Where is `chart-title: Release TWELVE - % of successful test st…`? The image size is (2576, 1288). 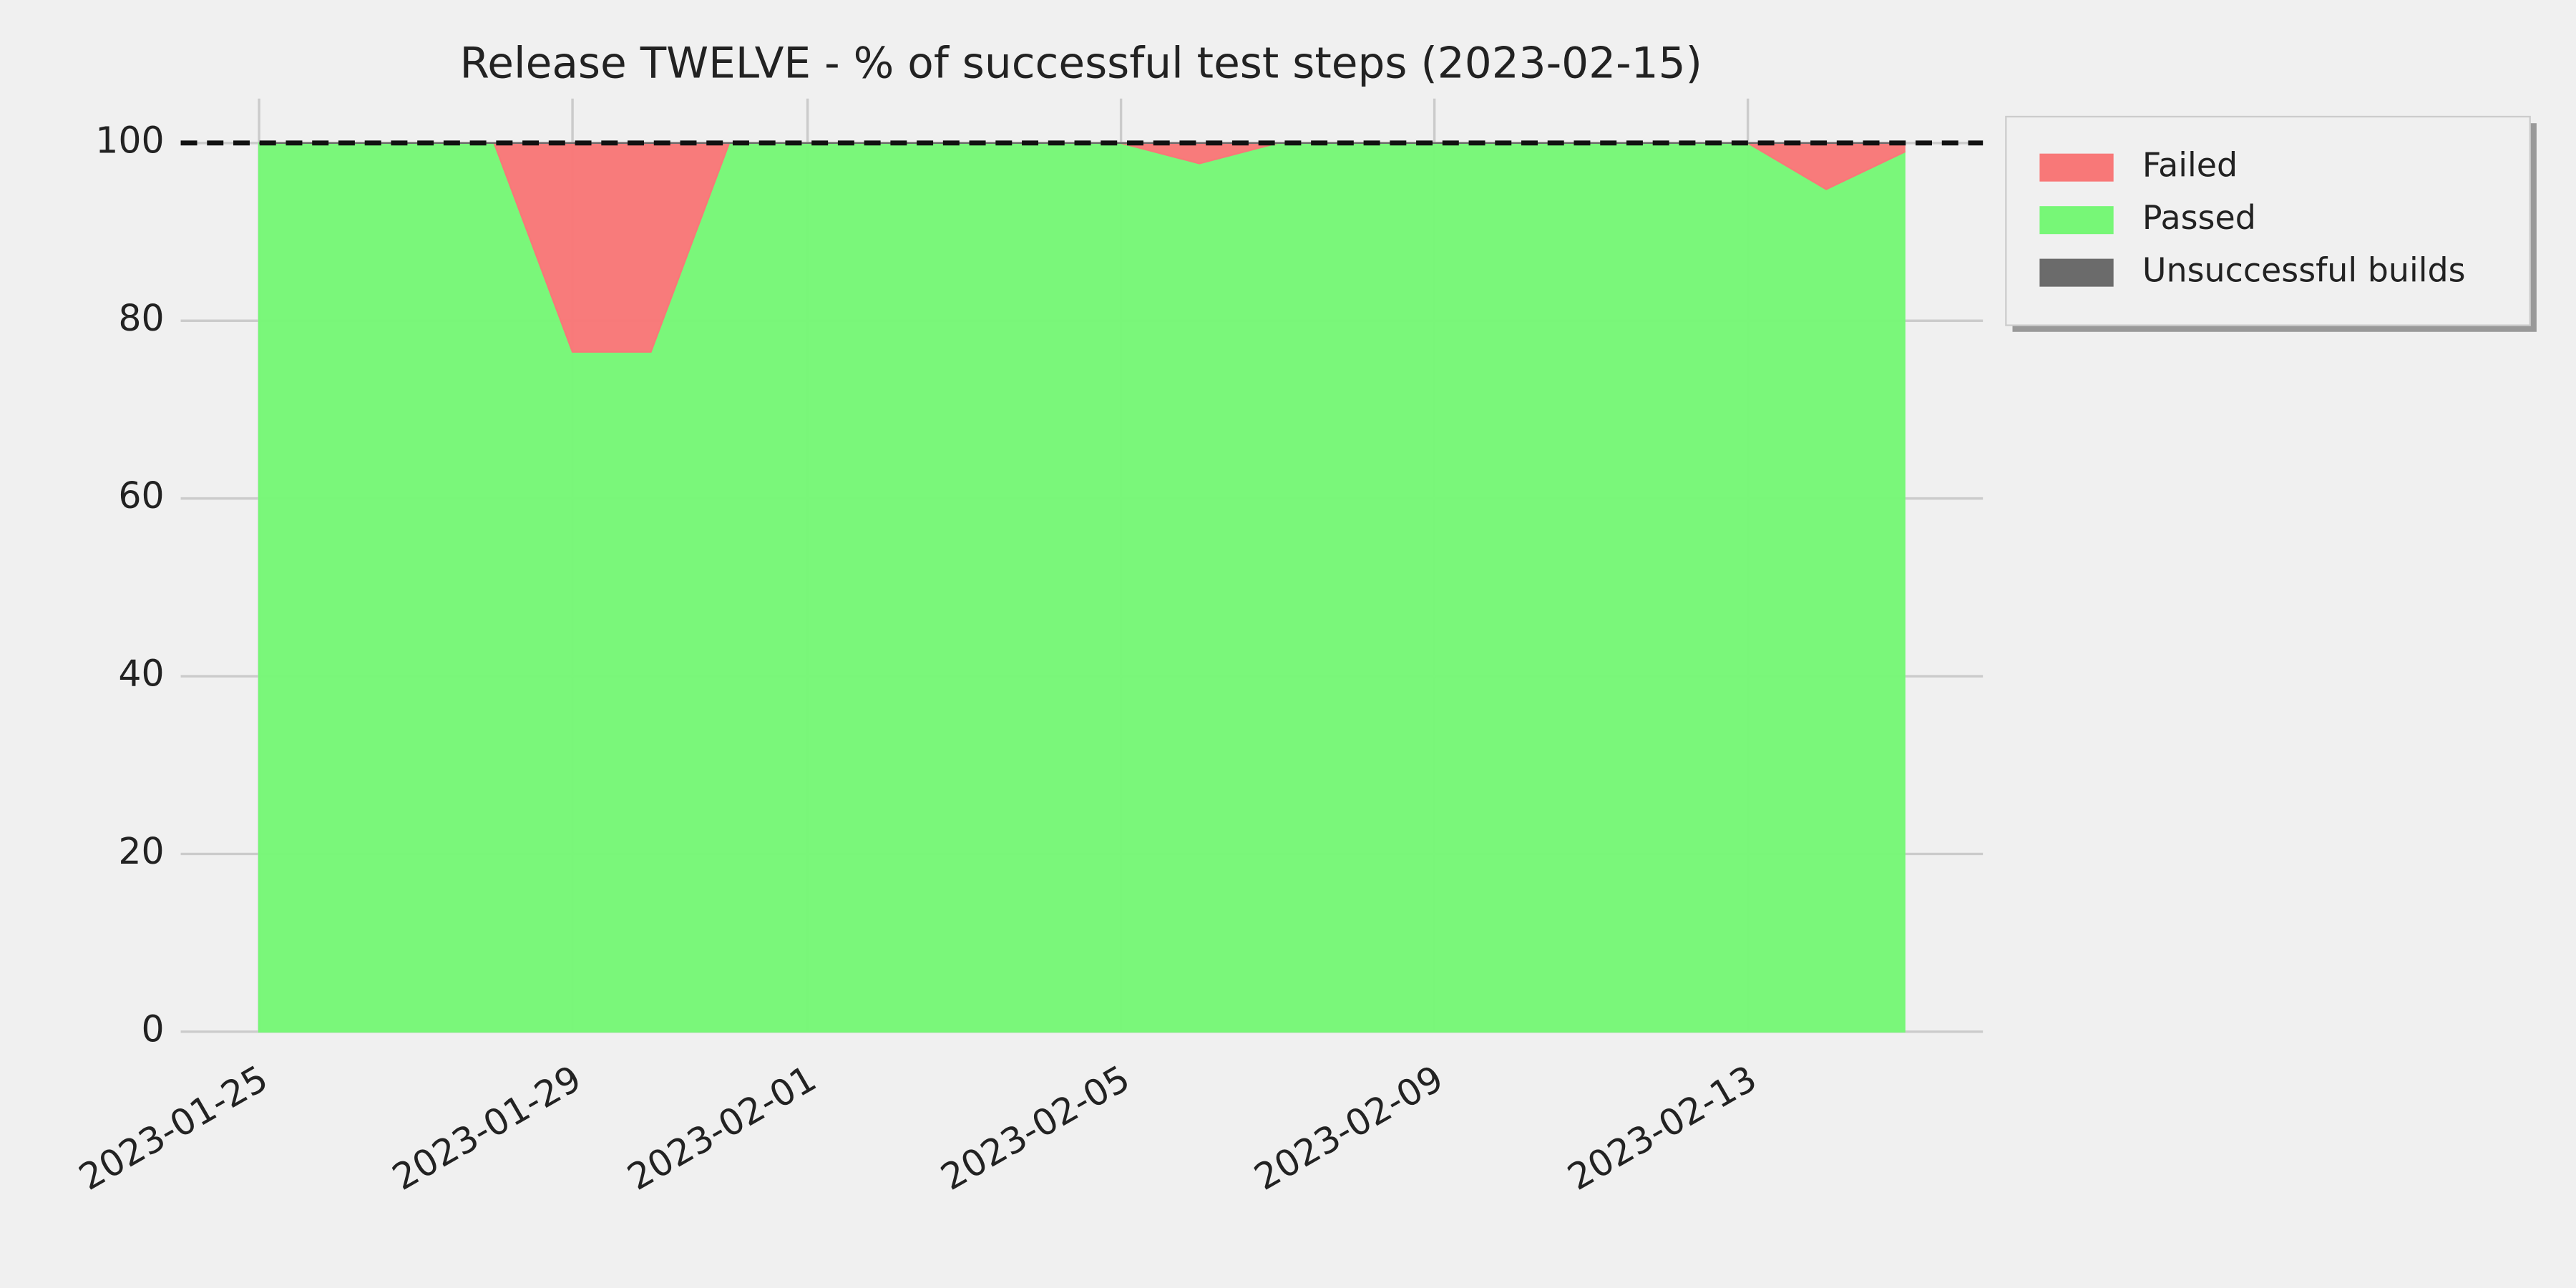 chart-title: Release TWELVE - % of successful test st… is located at coordinates (1081, 63).